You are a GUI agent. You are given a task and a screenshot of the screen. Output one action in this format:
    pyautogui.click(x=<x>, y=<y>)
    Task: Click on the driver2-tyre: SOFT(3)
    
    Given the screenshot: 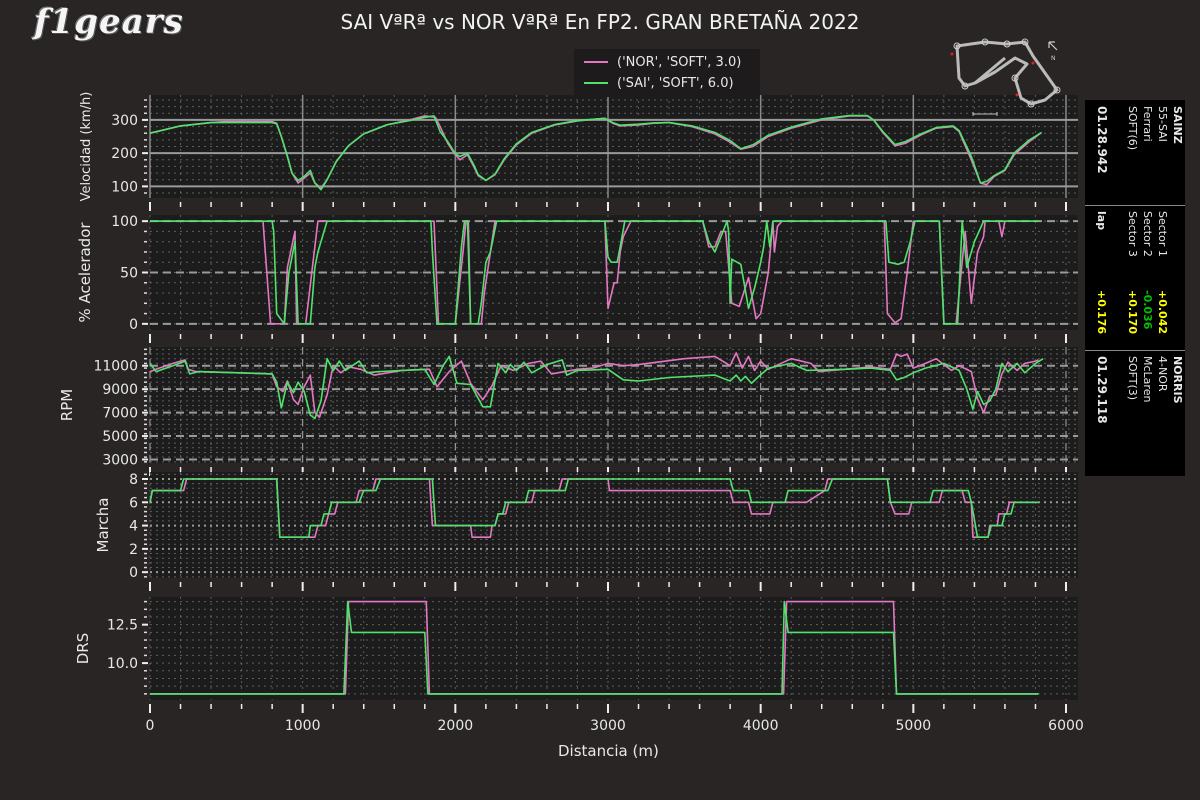 What is the action you would take?
    pyautogui.click(x=1132, y=378)
    